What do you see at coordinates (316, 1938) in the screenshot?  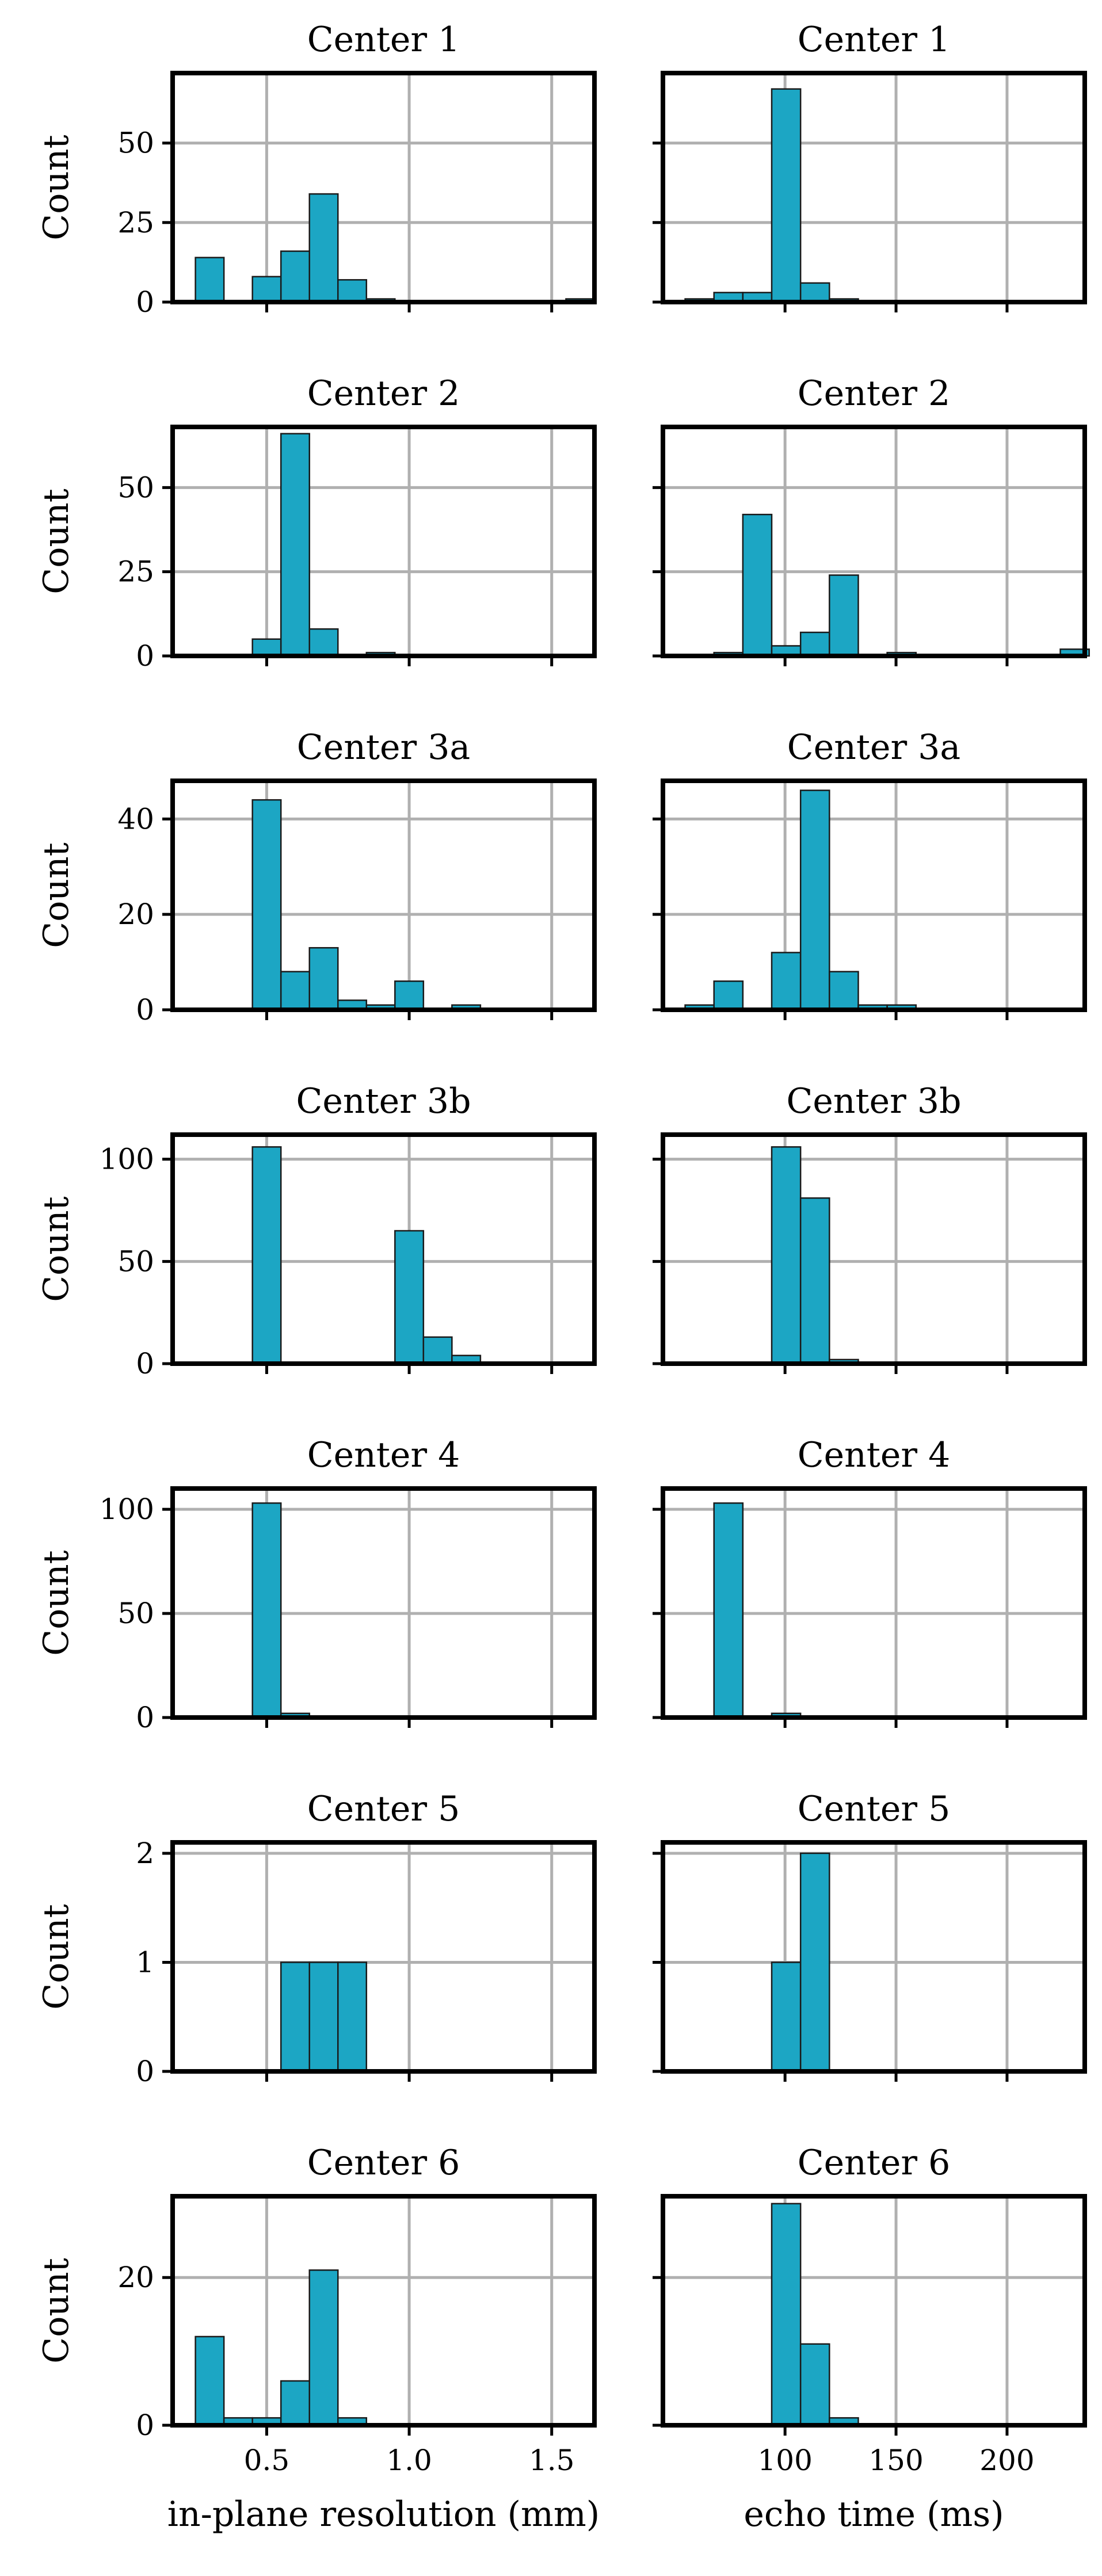 I see `panel-6-resolution: Center 5 0 1 2 Count` at bounding box center [316, 1938].